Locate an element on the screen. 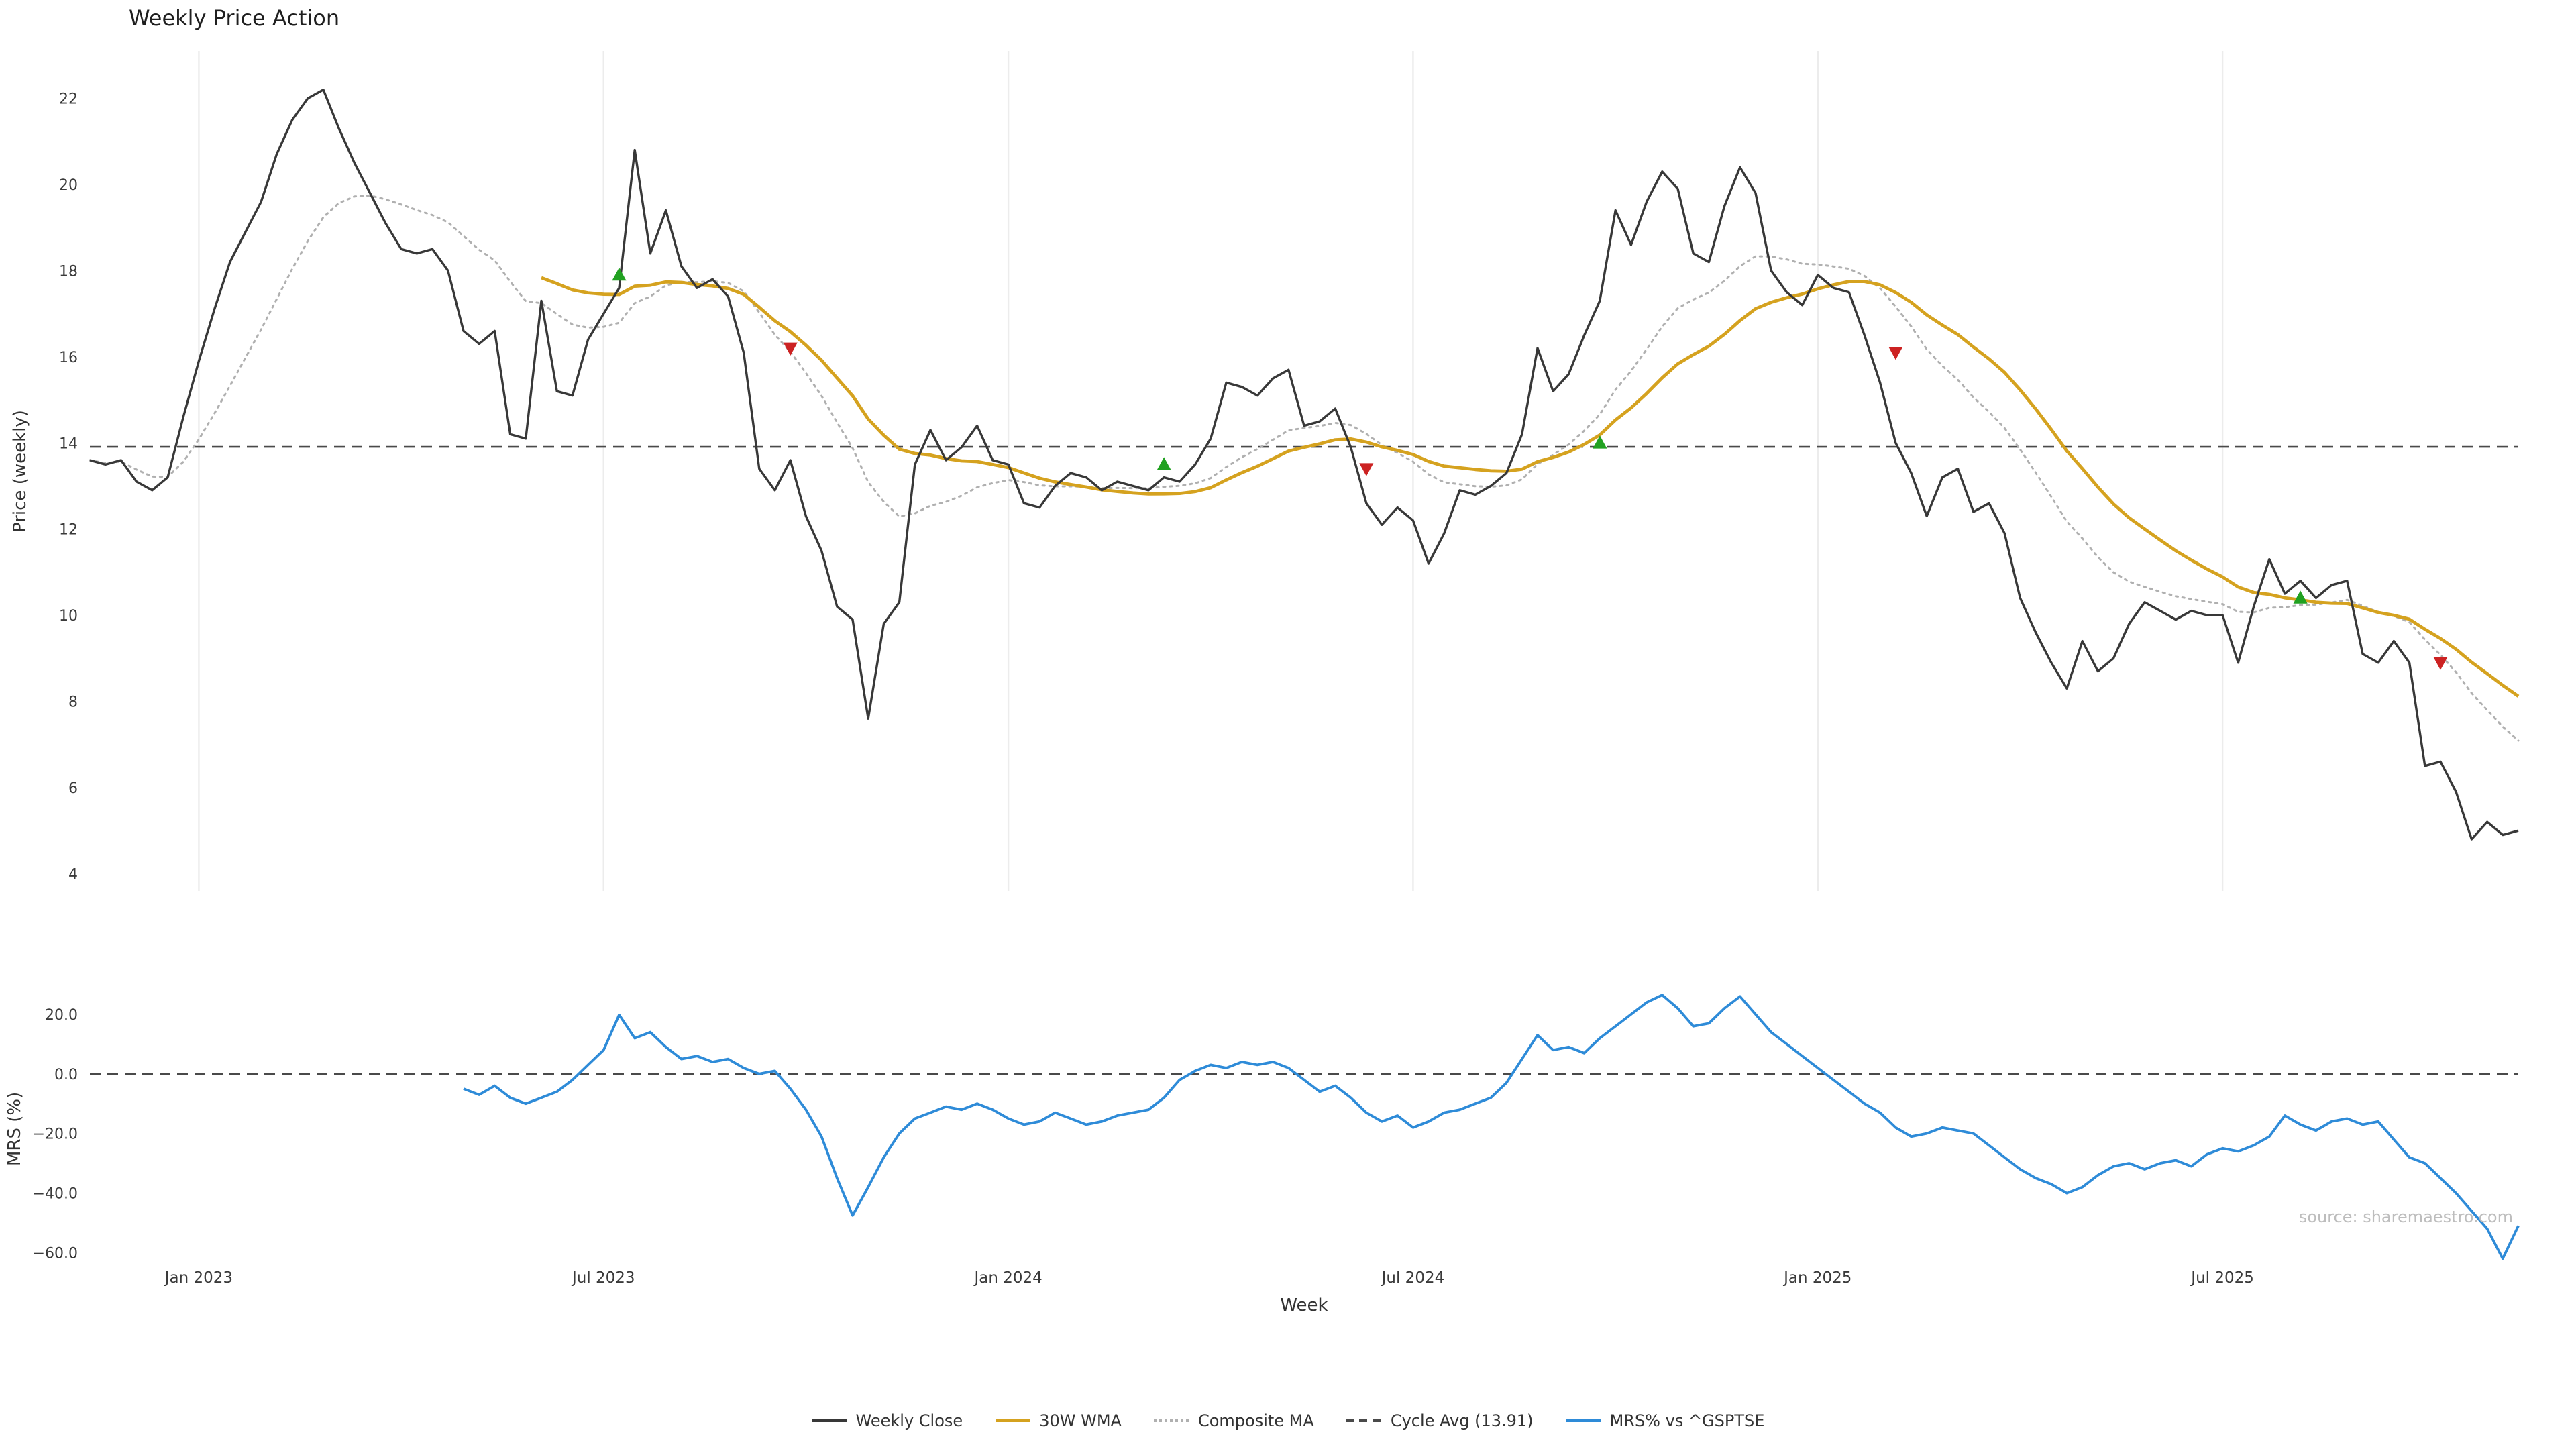 The width and height of the screenshot is (2576, 1449). price-y-tick-label: 18 is located at coordinates (68, 271).